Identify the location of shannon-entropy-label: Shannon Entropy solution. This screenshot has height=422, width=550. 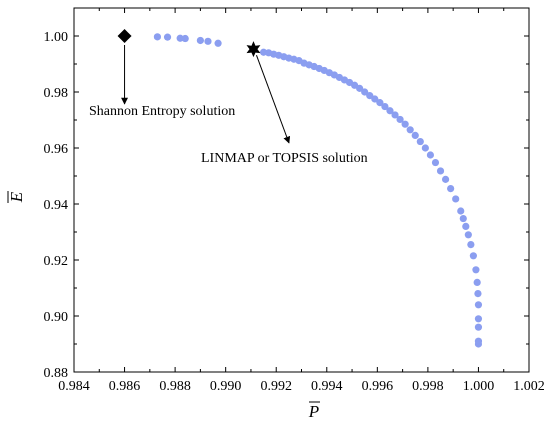
(162, 111).